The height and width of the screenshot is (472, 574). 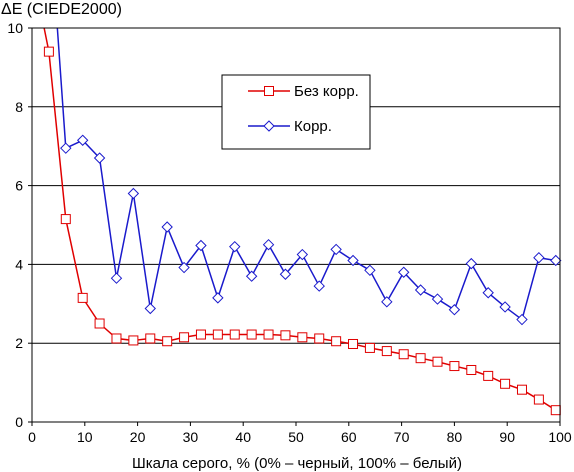 What do you see at coordinates (19, 107) in the screenshot?
I see `y-tick-label: 8` at bounding box center [19, 107].